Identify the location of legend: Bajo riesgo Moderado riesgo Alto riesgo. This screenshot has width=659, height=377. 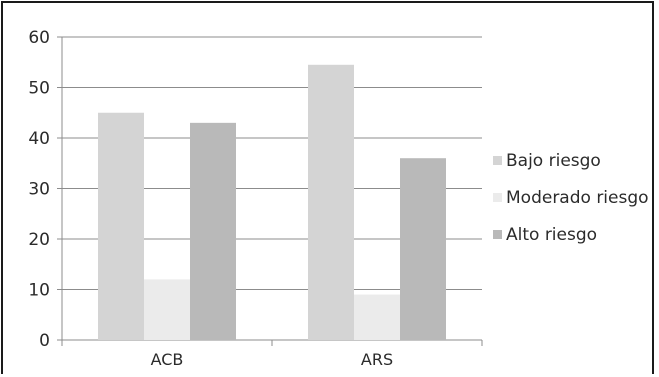
(571, 198).